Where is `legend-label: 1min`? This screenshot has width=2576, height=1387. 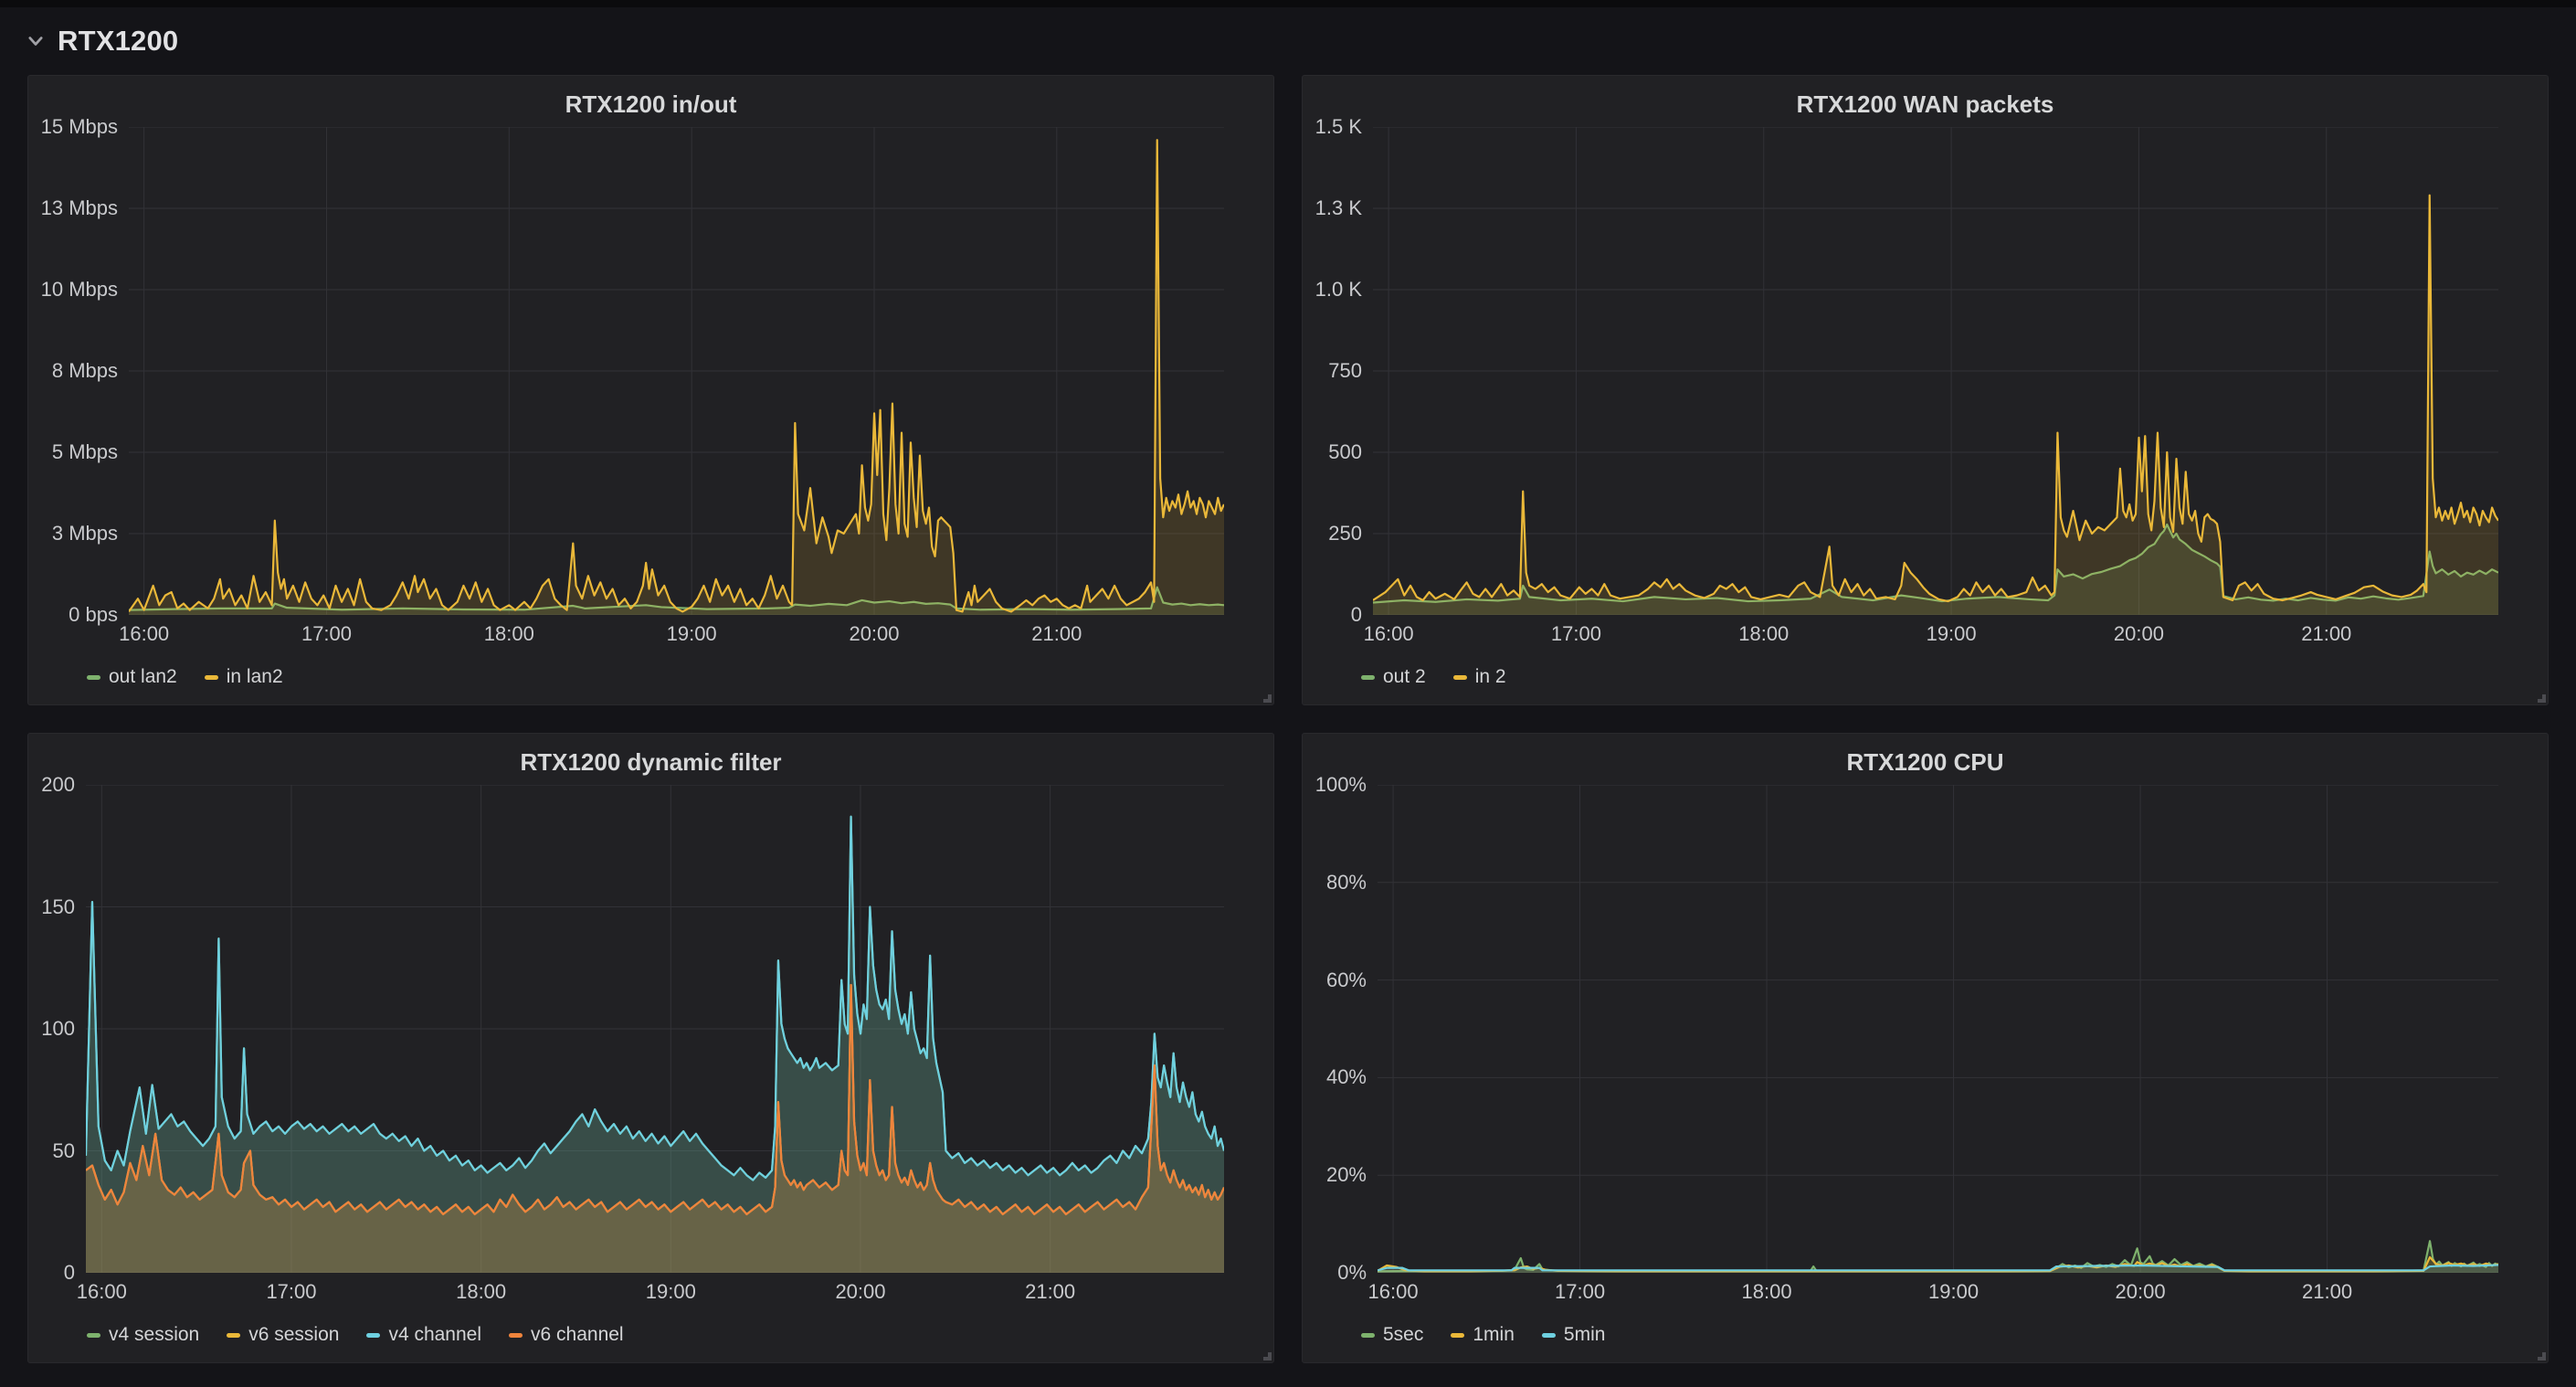 legend-label: 1min is located at coordinates (1494, 1334).